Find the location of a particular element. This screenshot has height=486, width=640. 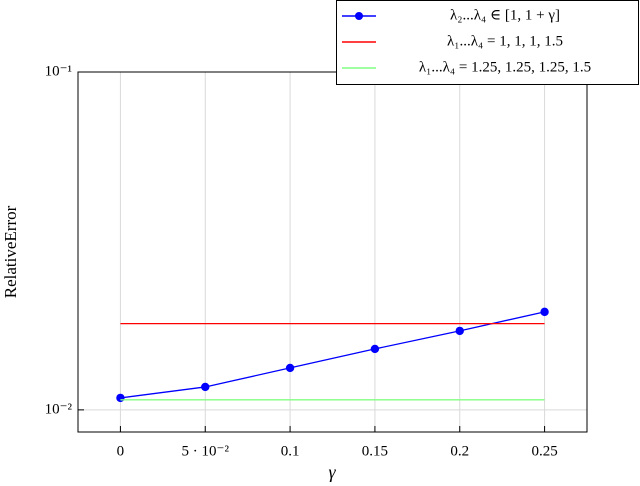

x-tick-label: 0 is located at coordinates (121, 451).